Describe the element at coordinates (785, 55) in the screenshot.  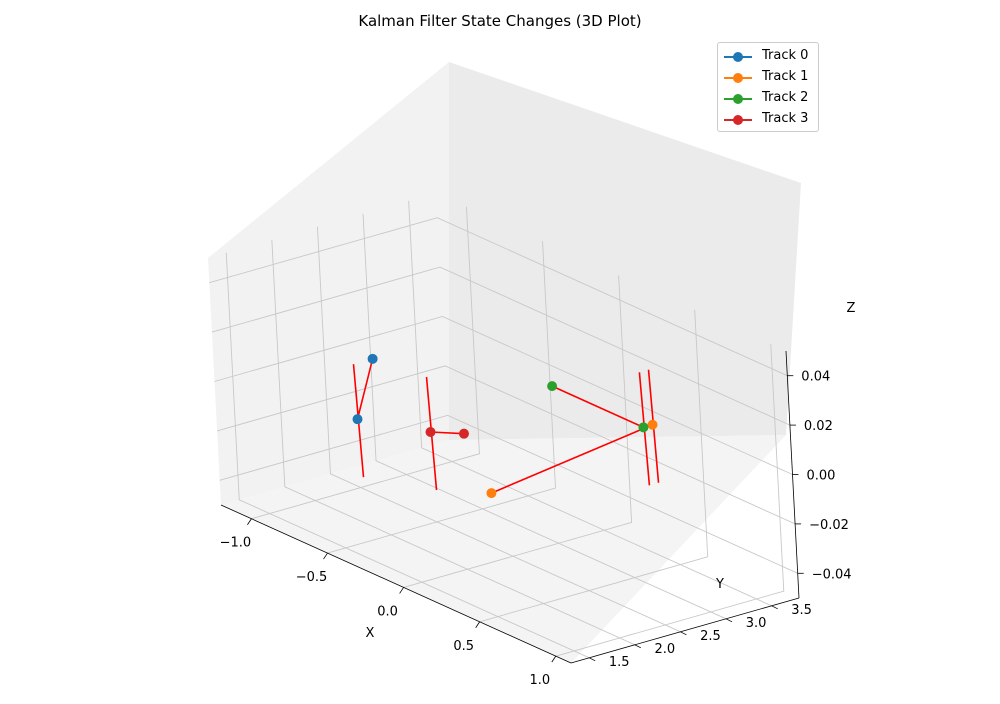
I see `legend-label: Track 0` at that location.